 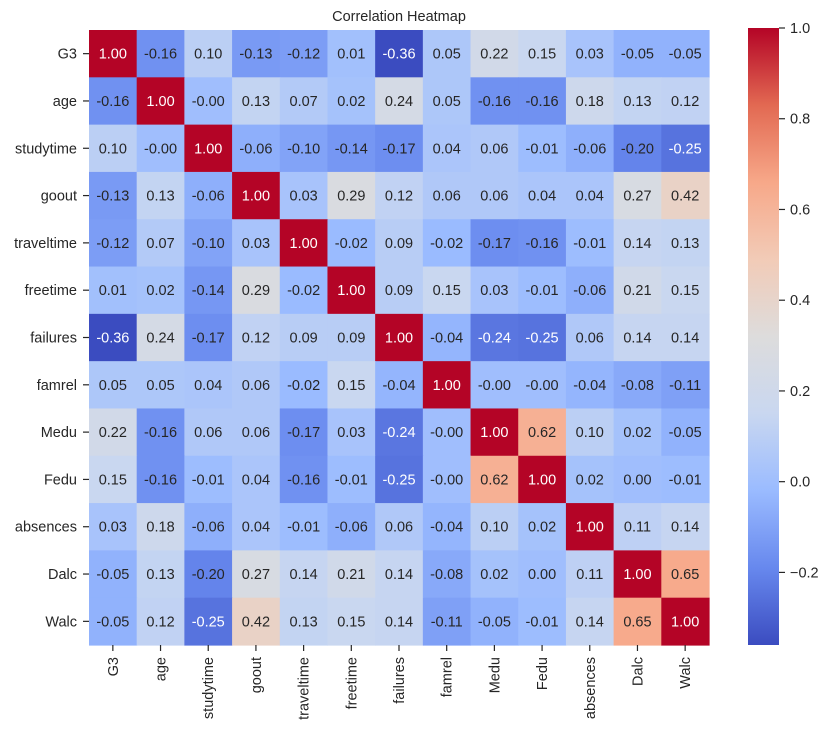 What do you see at coordinates (542, 101) in the screenshot?
I see `heatmap-cell-age-Fedu` at bounding box center [542, 101].